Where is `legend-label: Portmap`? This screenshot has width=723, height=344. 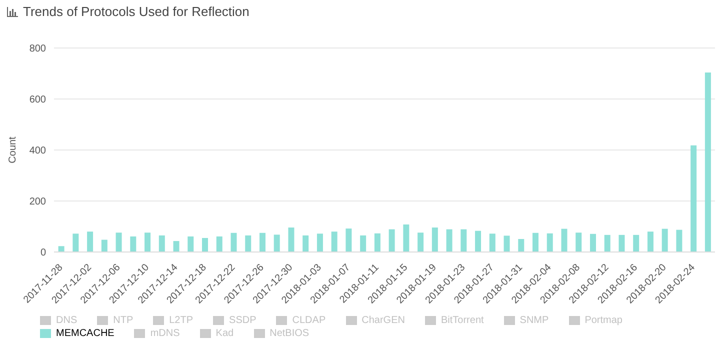
legend-label: Portmap is located at coordinates (603, 320).